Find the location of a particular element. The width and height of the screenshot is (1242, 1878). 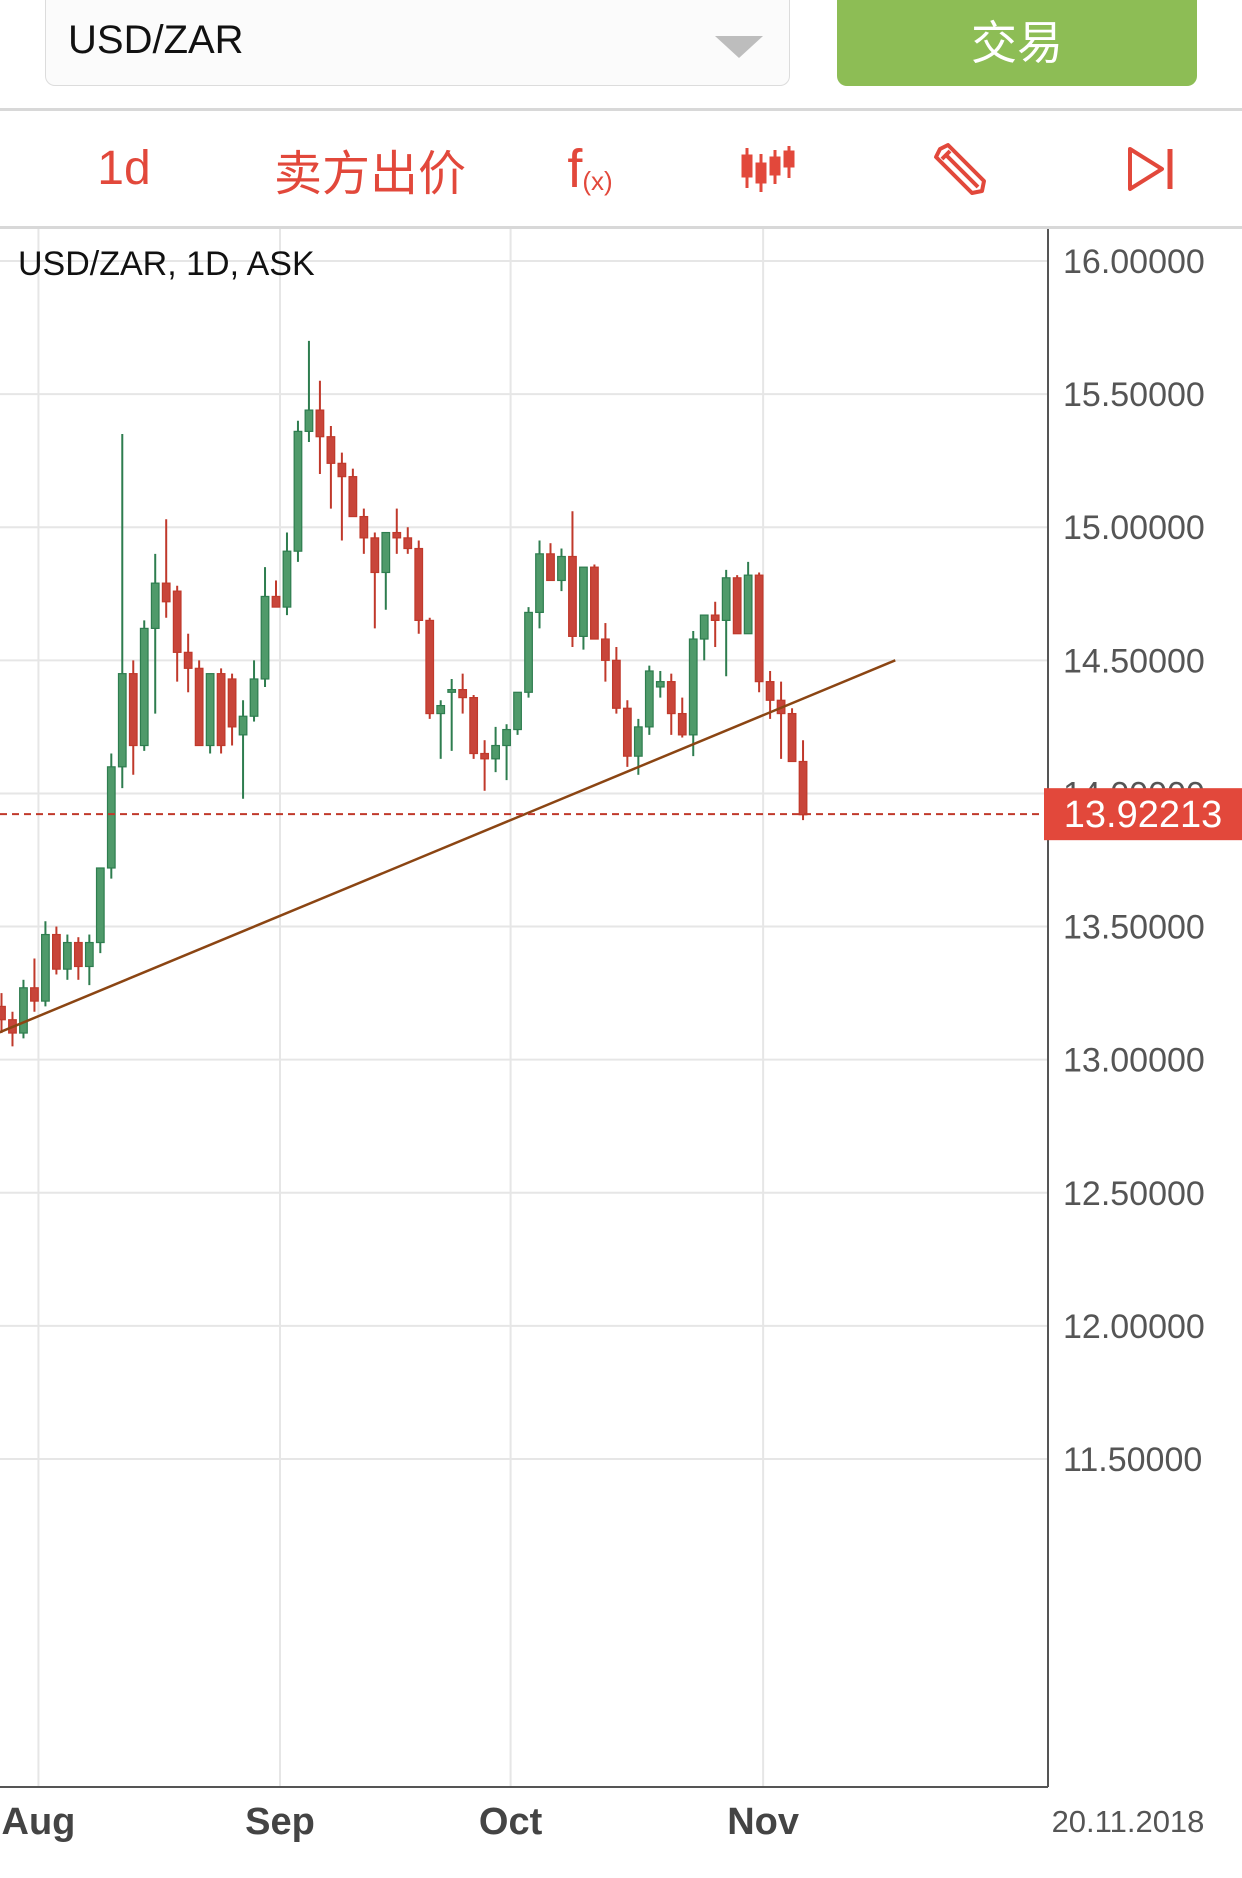

price-tick-label: 11.50000 is located at coordinates (1132, 1460).